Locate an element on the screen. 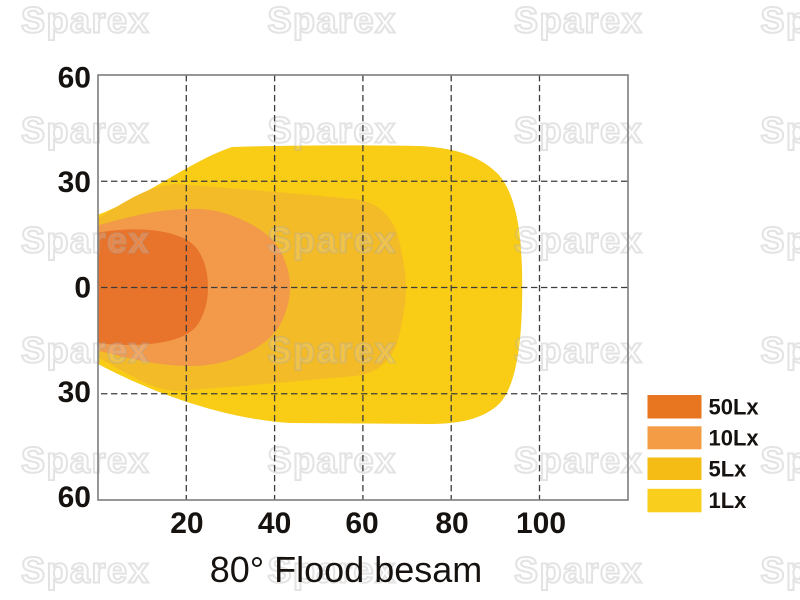  svg-text: 80° Flood besam is located at coordinates (346, 569).